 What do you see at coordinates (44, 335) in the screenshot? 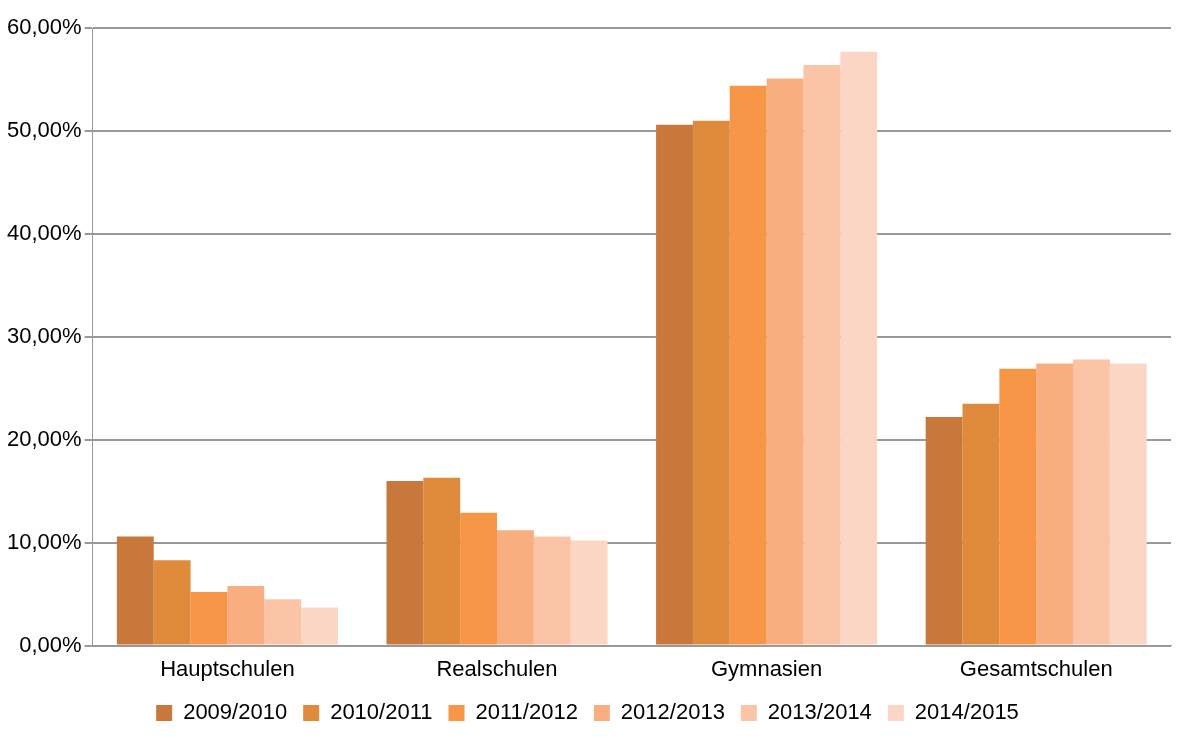
I see `y-tick-label: 30,00%` at bounding box center [44, 335].